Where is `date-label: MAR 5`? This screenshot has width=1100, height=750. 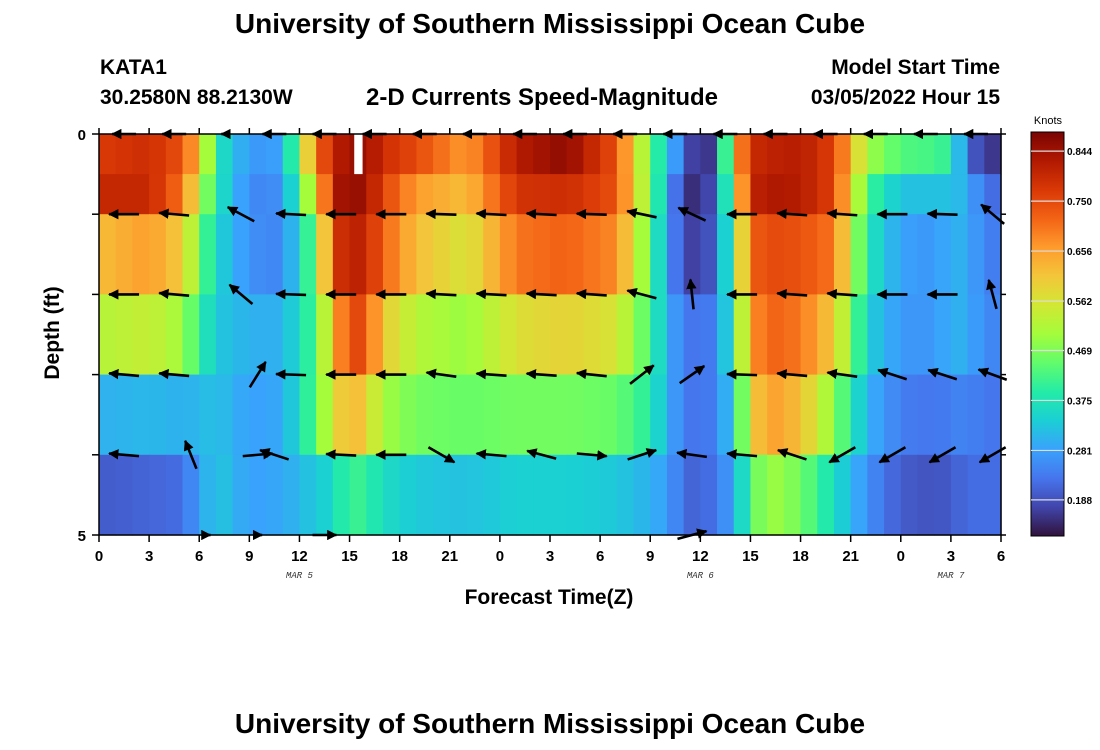
date-label: MAR 5 is located at coordinates (300, 576).